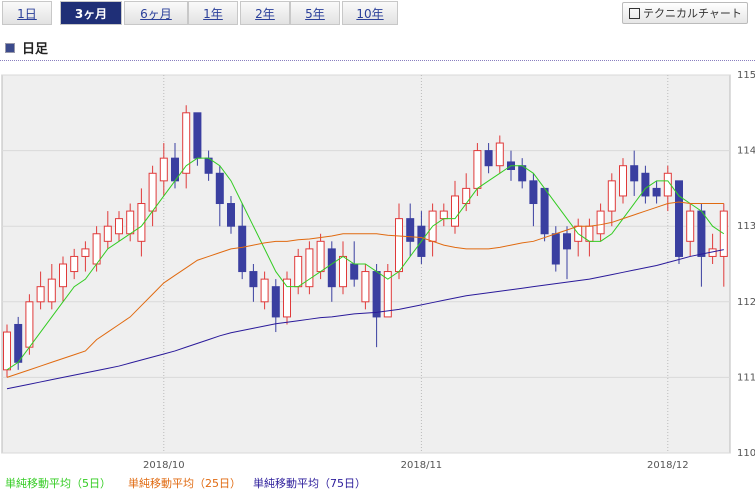  Describe the element at coordinates (746, 302) in the screenshot. I see `y-tick-label: 112` at that location.